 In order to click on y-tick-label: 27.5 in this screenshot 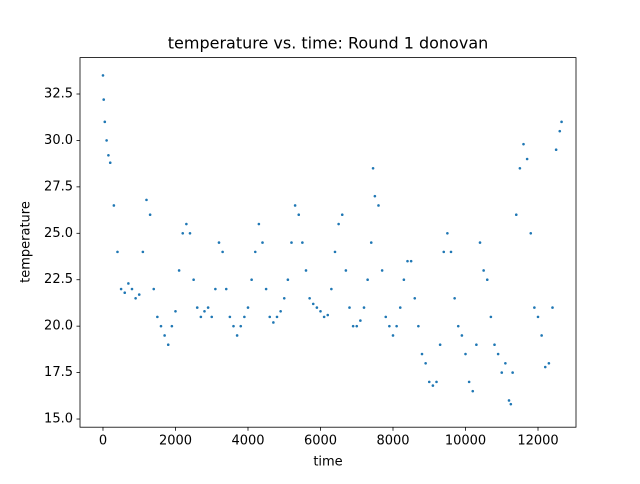, I will do `click(58, 186)`.